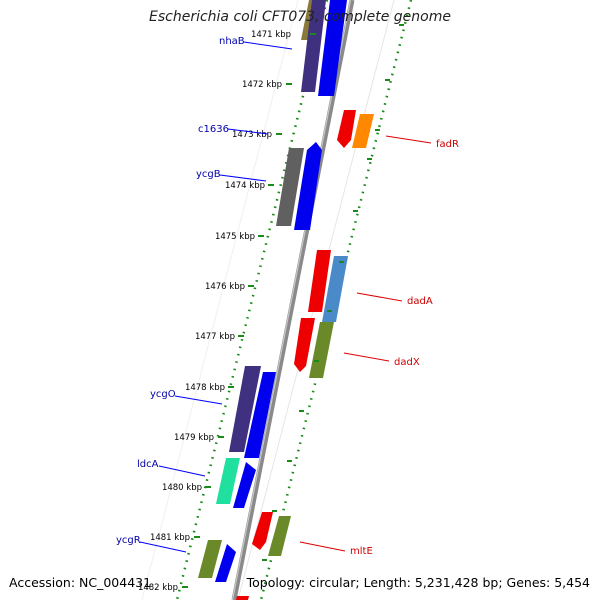  Describe the element at coordinates (407, 362) in the screenshot. I see `gene-label-dadX: dadX` at that location.